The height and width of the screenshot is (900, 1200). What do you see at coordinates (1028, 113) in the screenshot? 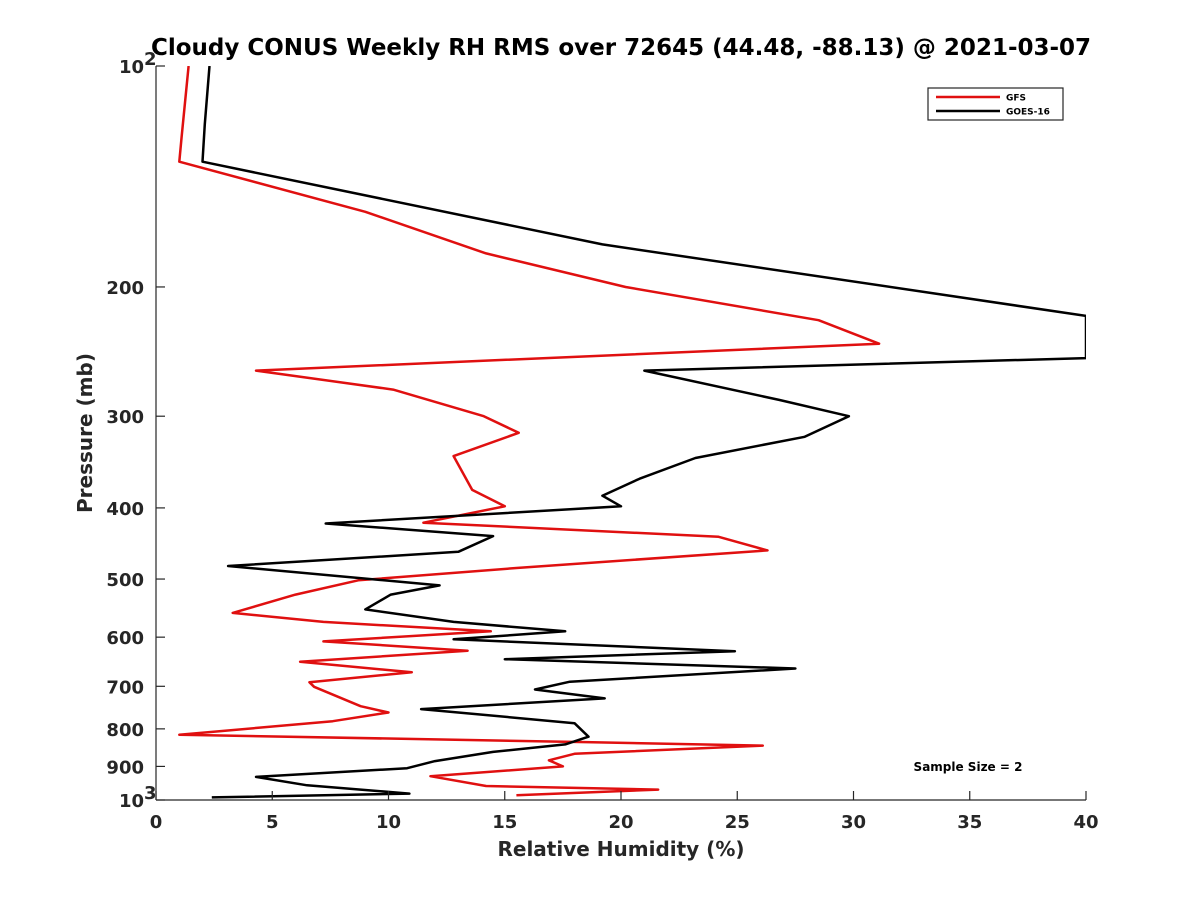
I see `legend-label-goes-16: GOES-16` at bounding box center [1028, 113].